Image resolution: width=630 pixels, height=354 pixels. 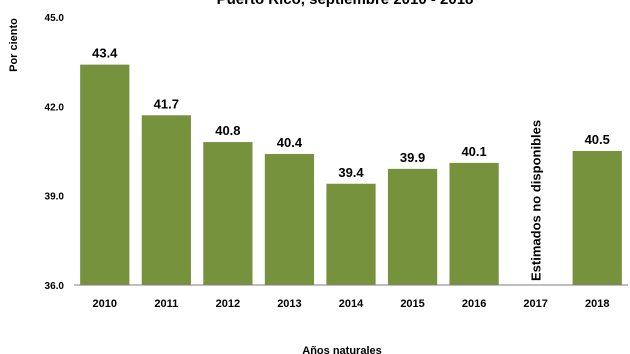 I want to click on y-axis-ticks: 36.0 39.0 42.0 45.0, so click(x=55, y=152).